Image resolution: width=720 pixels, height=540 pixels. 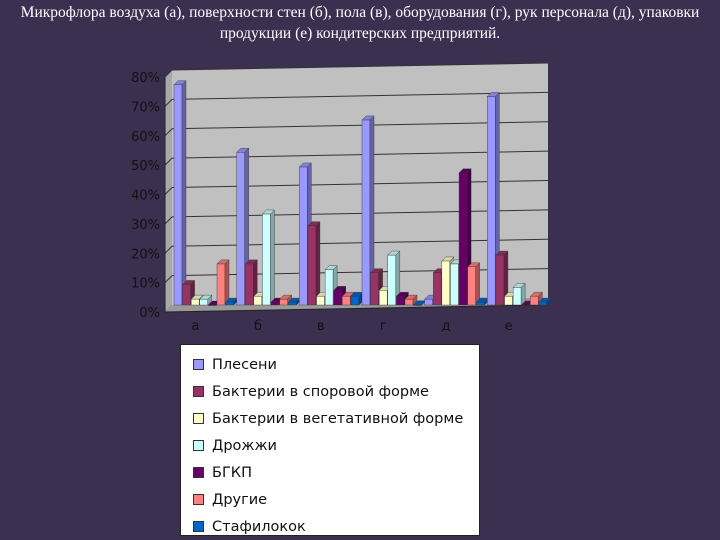 What do you see at coordinates (145, 284) in the screenshot?
I see `y-tick-label: 10%` at bounding box center [145, 284].